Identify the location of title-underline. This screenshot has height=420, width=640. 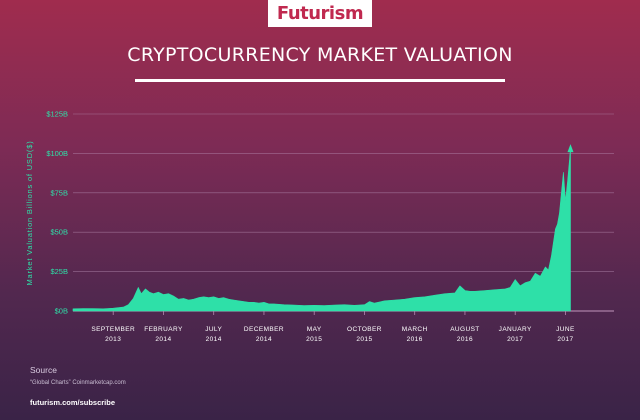
(320, 80).